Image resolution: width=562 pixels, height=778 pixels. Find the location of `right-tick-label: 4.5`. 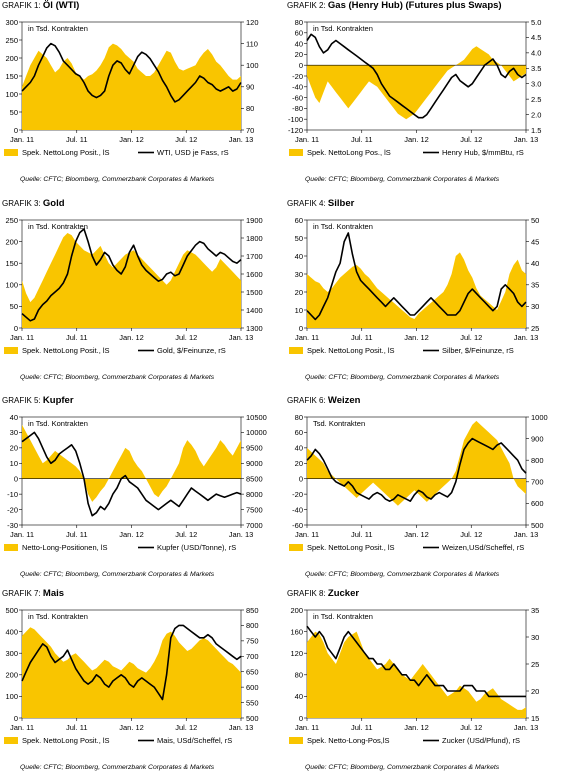

right-tick-label: 4.5 is located at coordinates (536, 37).